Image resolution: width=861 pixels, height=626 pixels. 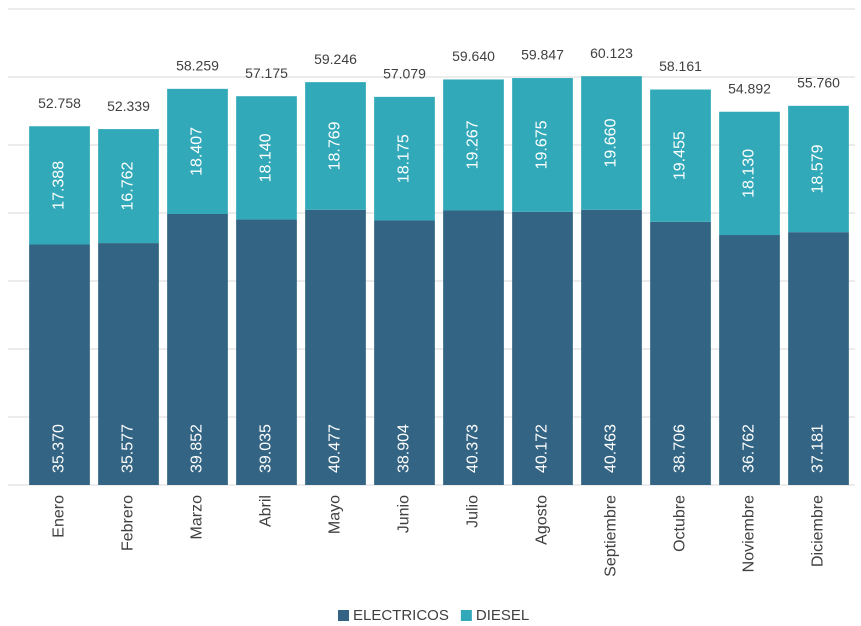 I want to click on value-label: 18.175, so click(x=404, y=158).